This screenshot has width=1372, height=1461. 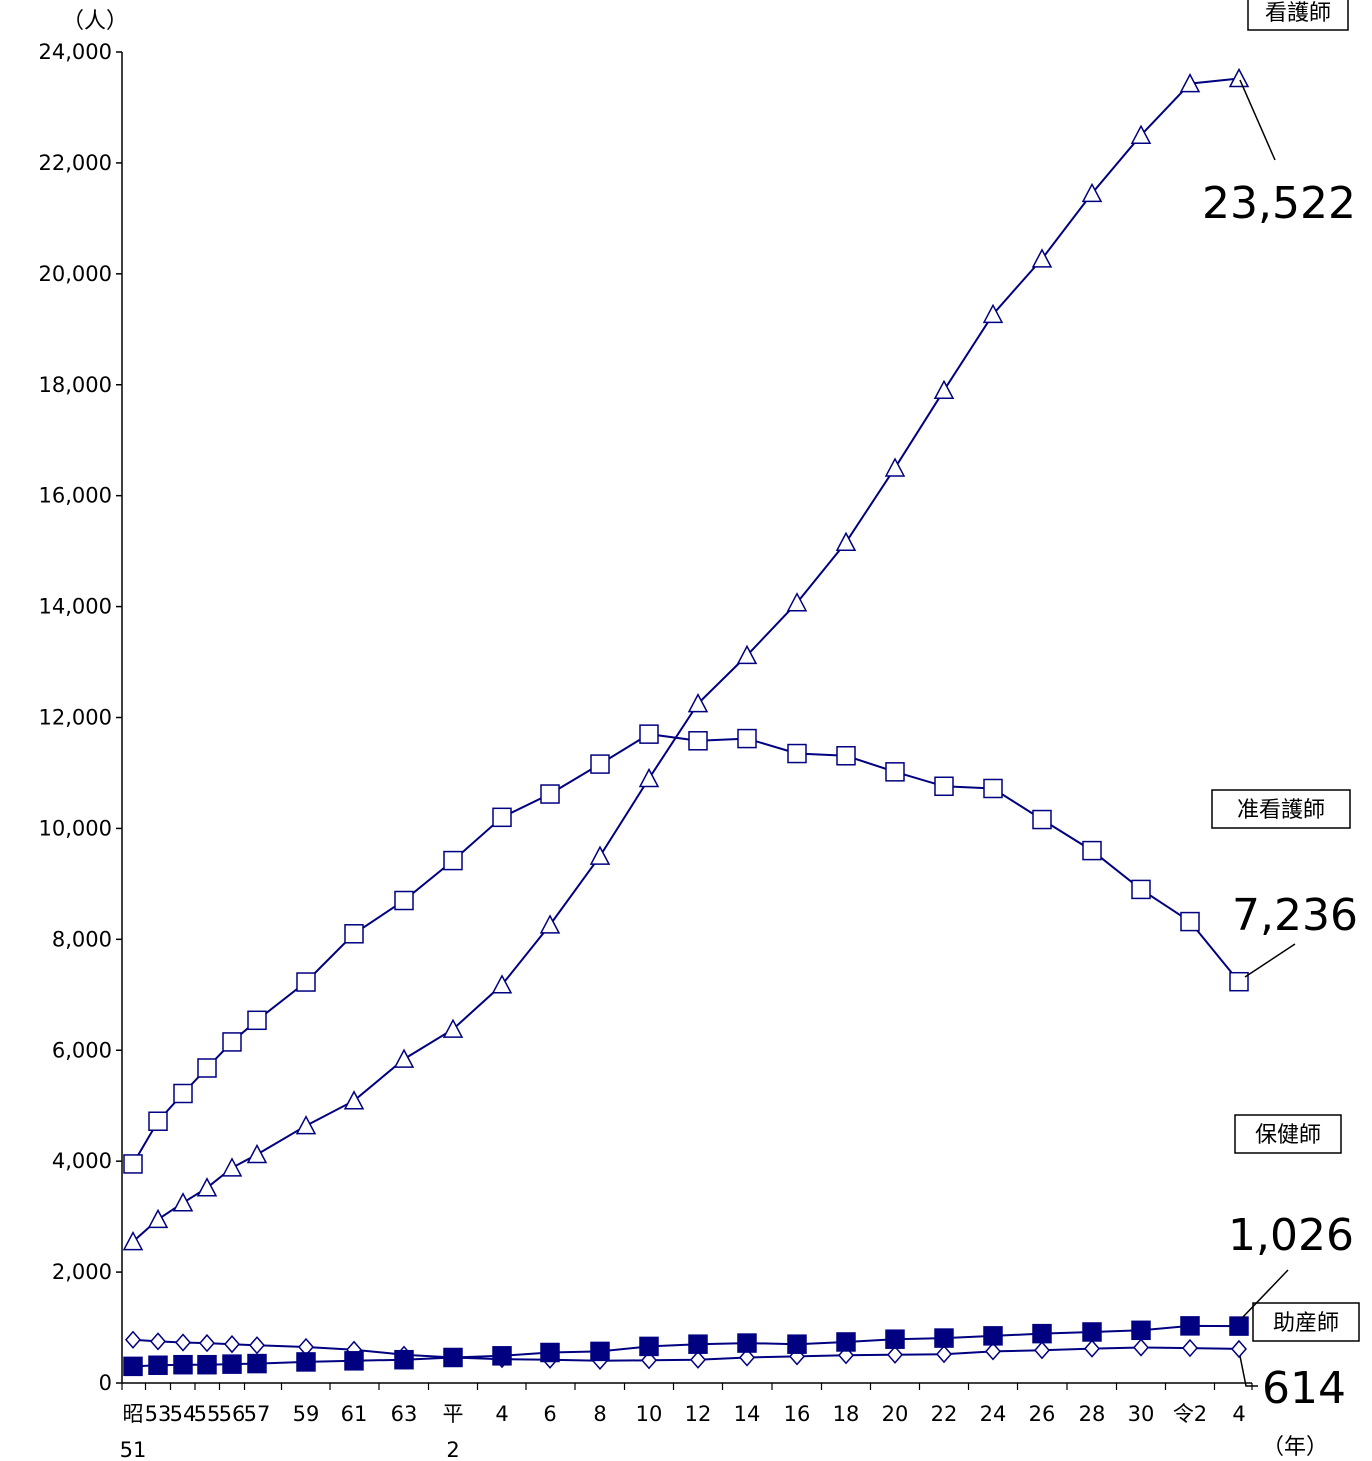 What do you see at coordinates (1190, 1414) in the screenshot?
I see `x-tick-label: 令2` at bounding box center [1190, 1414].